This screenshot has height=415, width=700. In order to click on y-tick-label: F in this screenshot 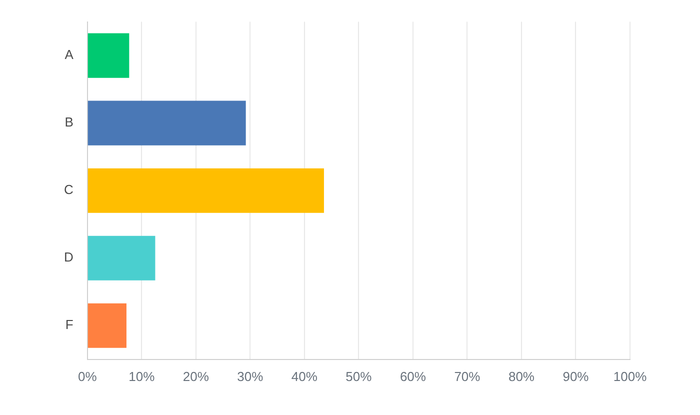, I will do `click(69, 324)`.